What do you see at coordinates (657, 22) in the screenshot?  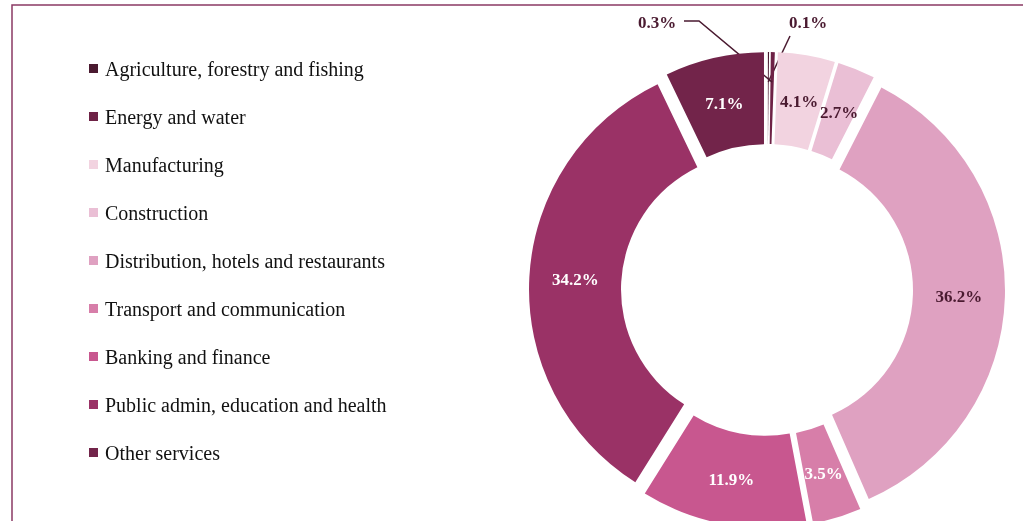 I see `data-label: 0.3%` at bounding box center [657, 22].